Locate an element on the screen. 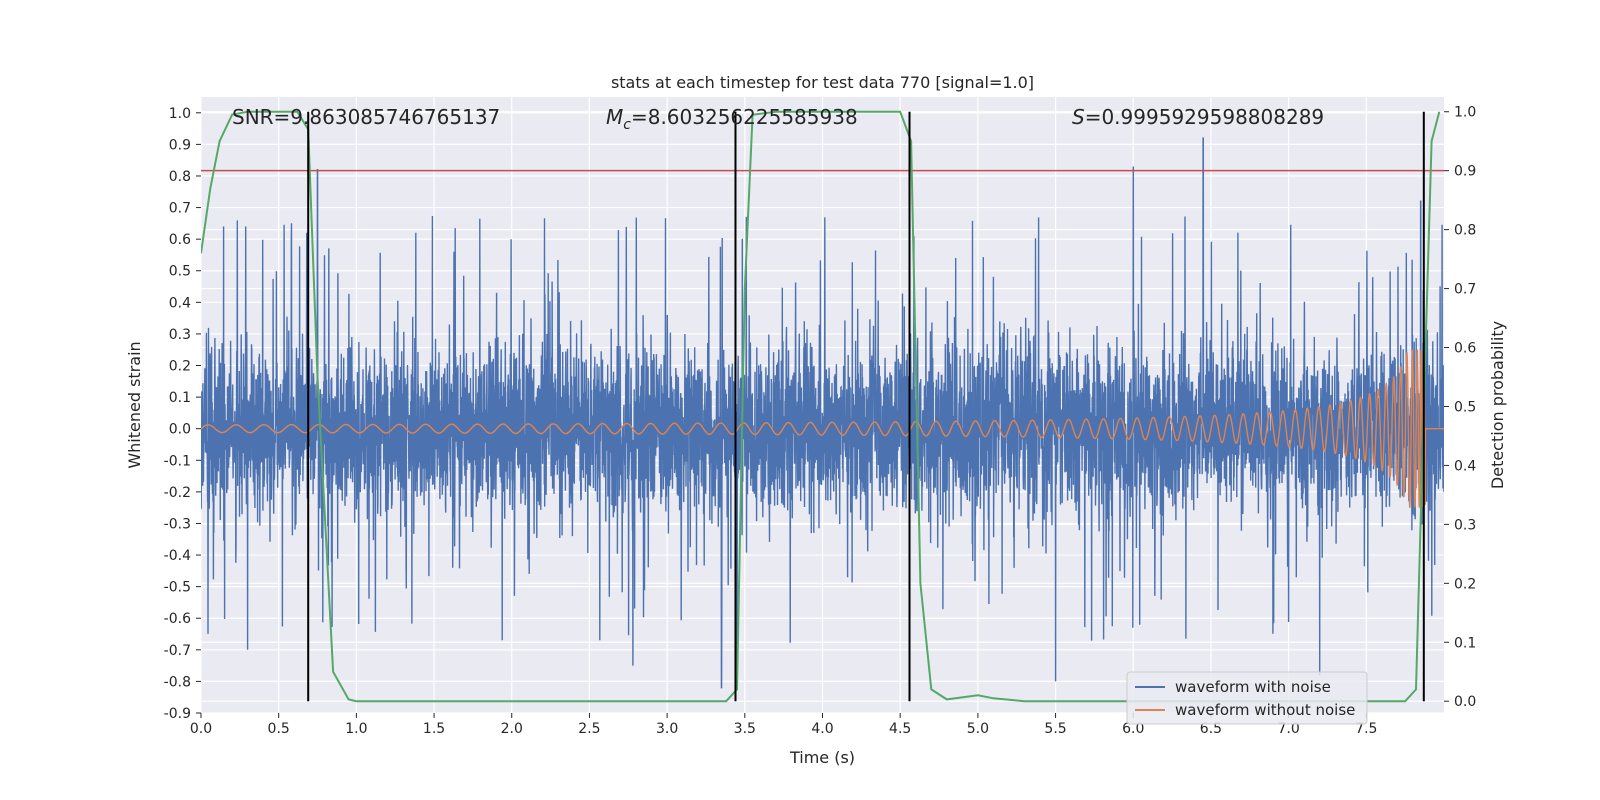 The image size is (1600, 800). legend-label-clean: waveform without noise is located at coordinates (1265, 710).